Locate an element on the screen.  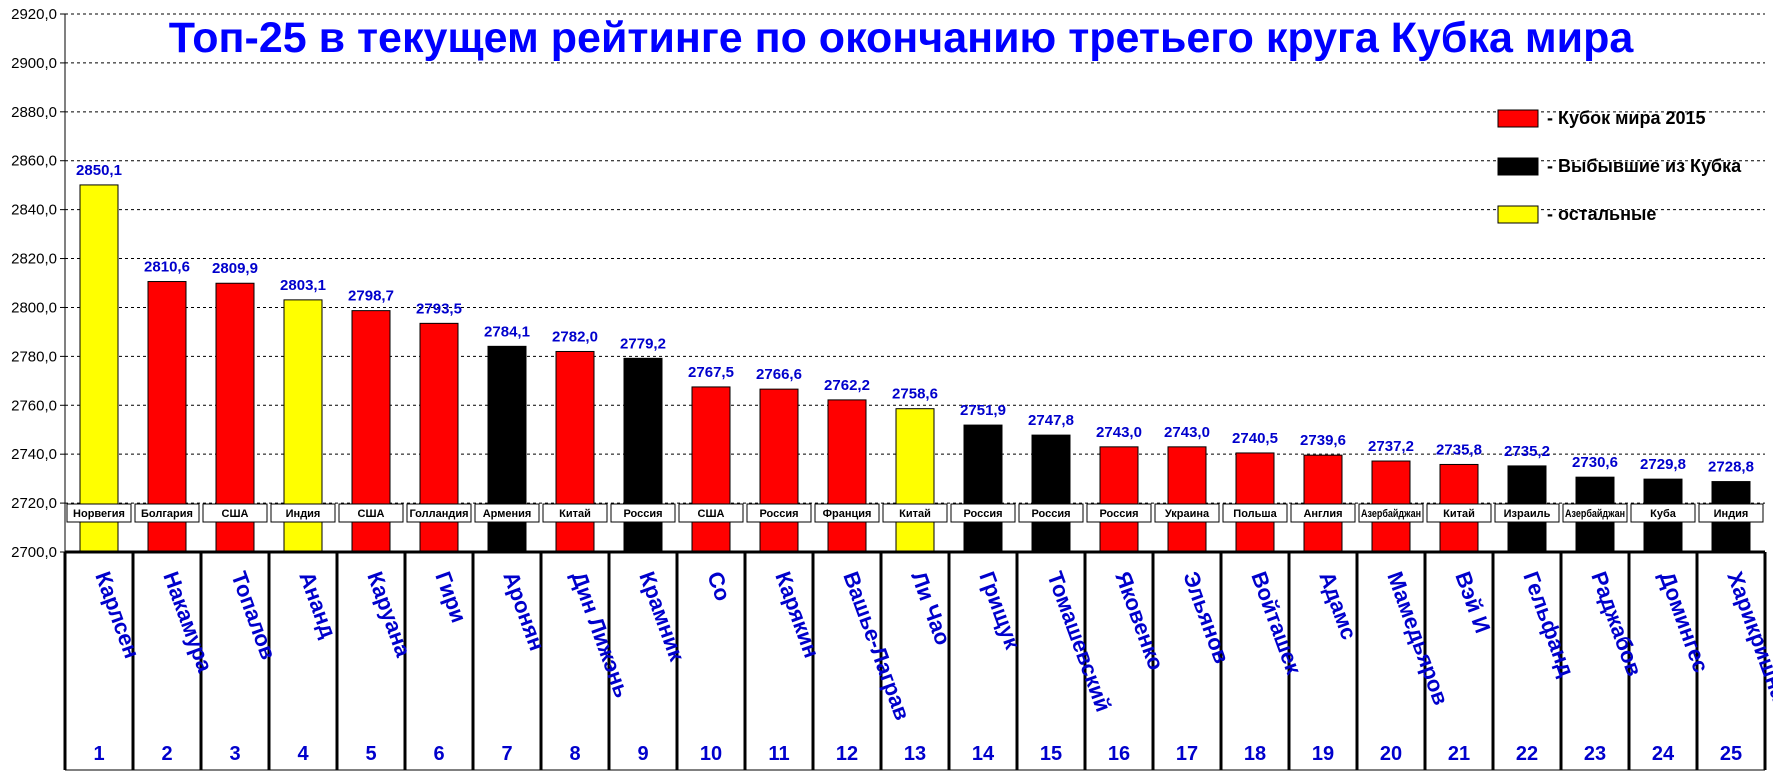
country-label: Франция is located at coordinates (847, 514).